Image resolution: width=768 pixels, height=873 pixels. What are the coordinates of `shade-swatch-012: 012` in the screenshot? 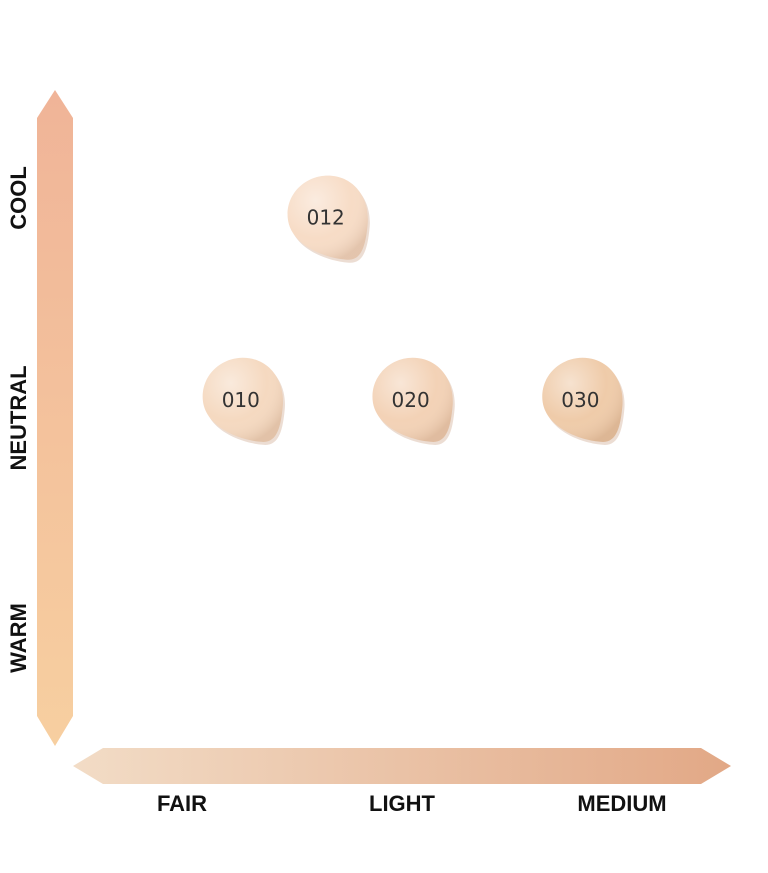 It's located at (328, 219).